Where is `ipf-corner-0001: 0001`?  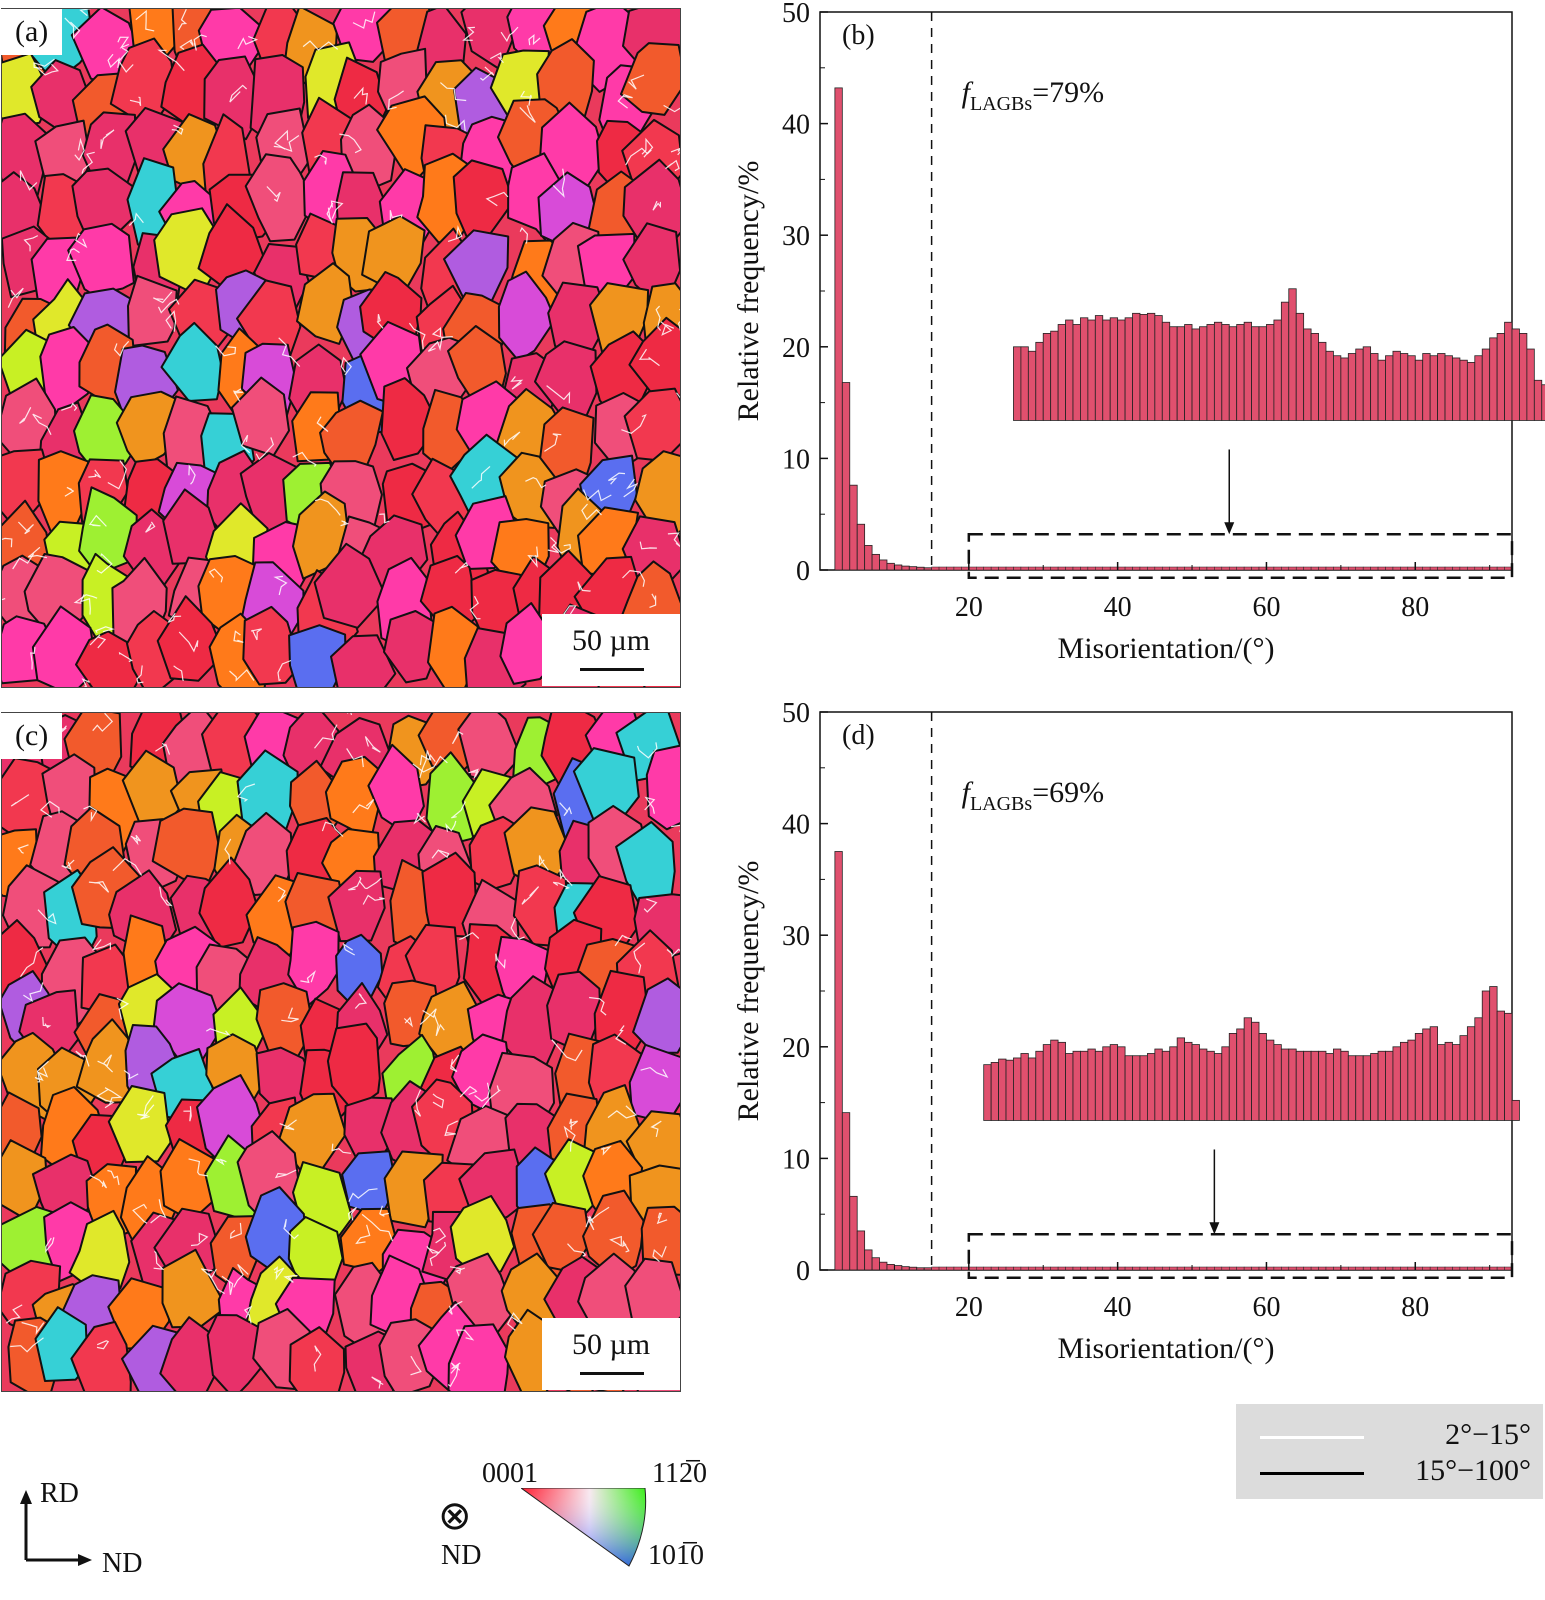 ipf-corner-0001: 0001 is located at coordinates (510, 1473).